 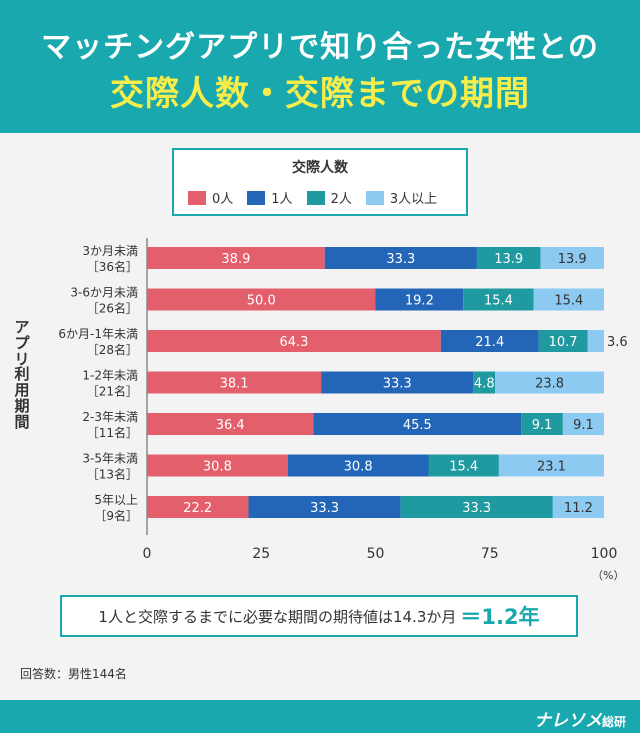 I want to click on x-tick-label: 100, so click(x=604, y=554).